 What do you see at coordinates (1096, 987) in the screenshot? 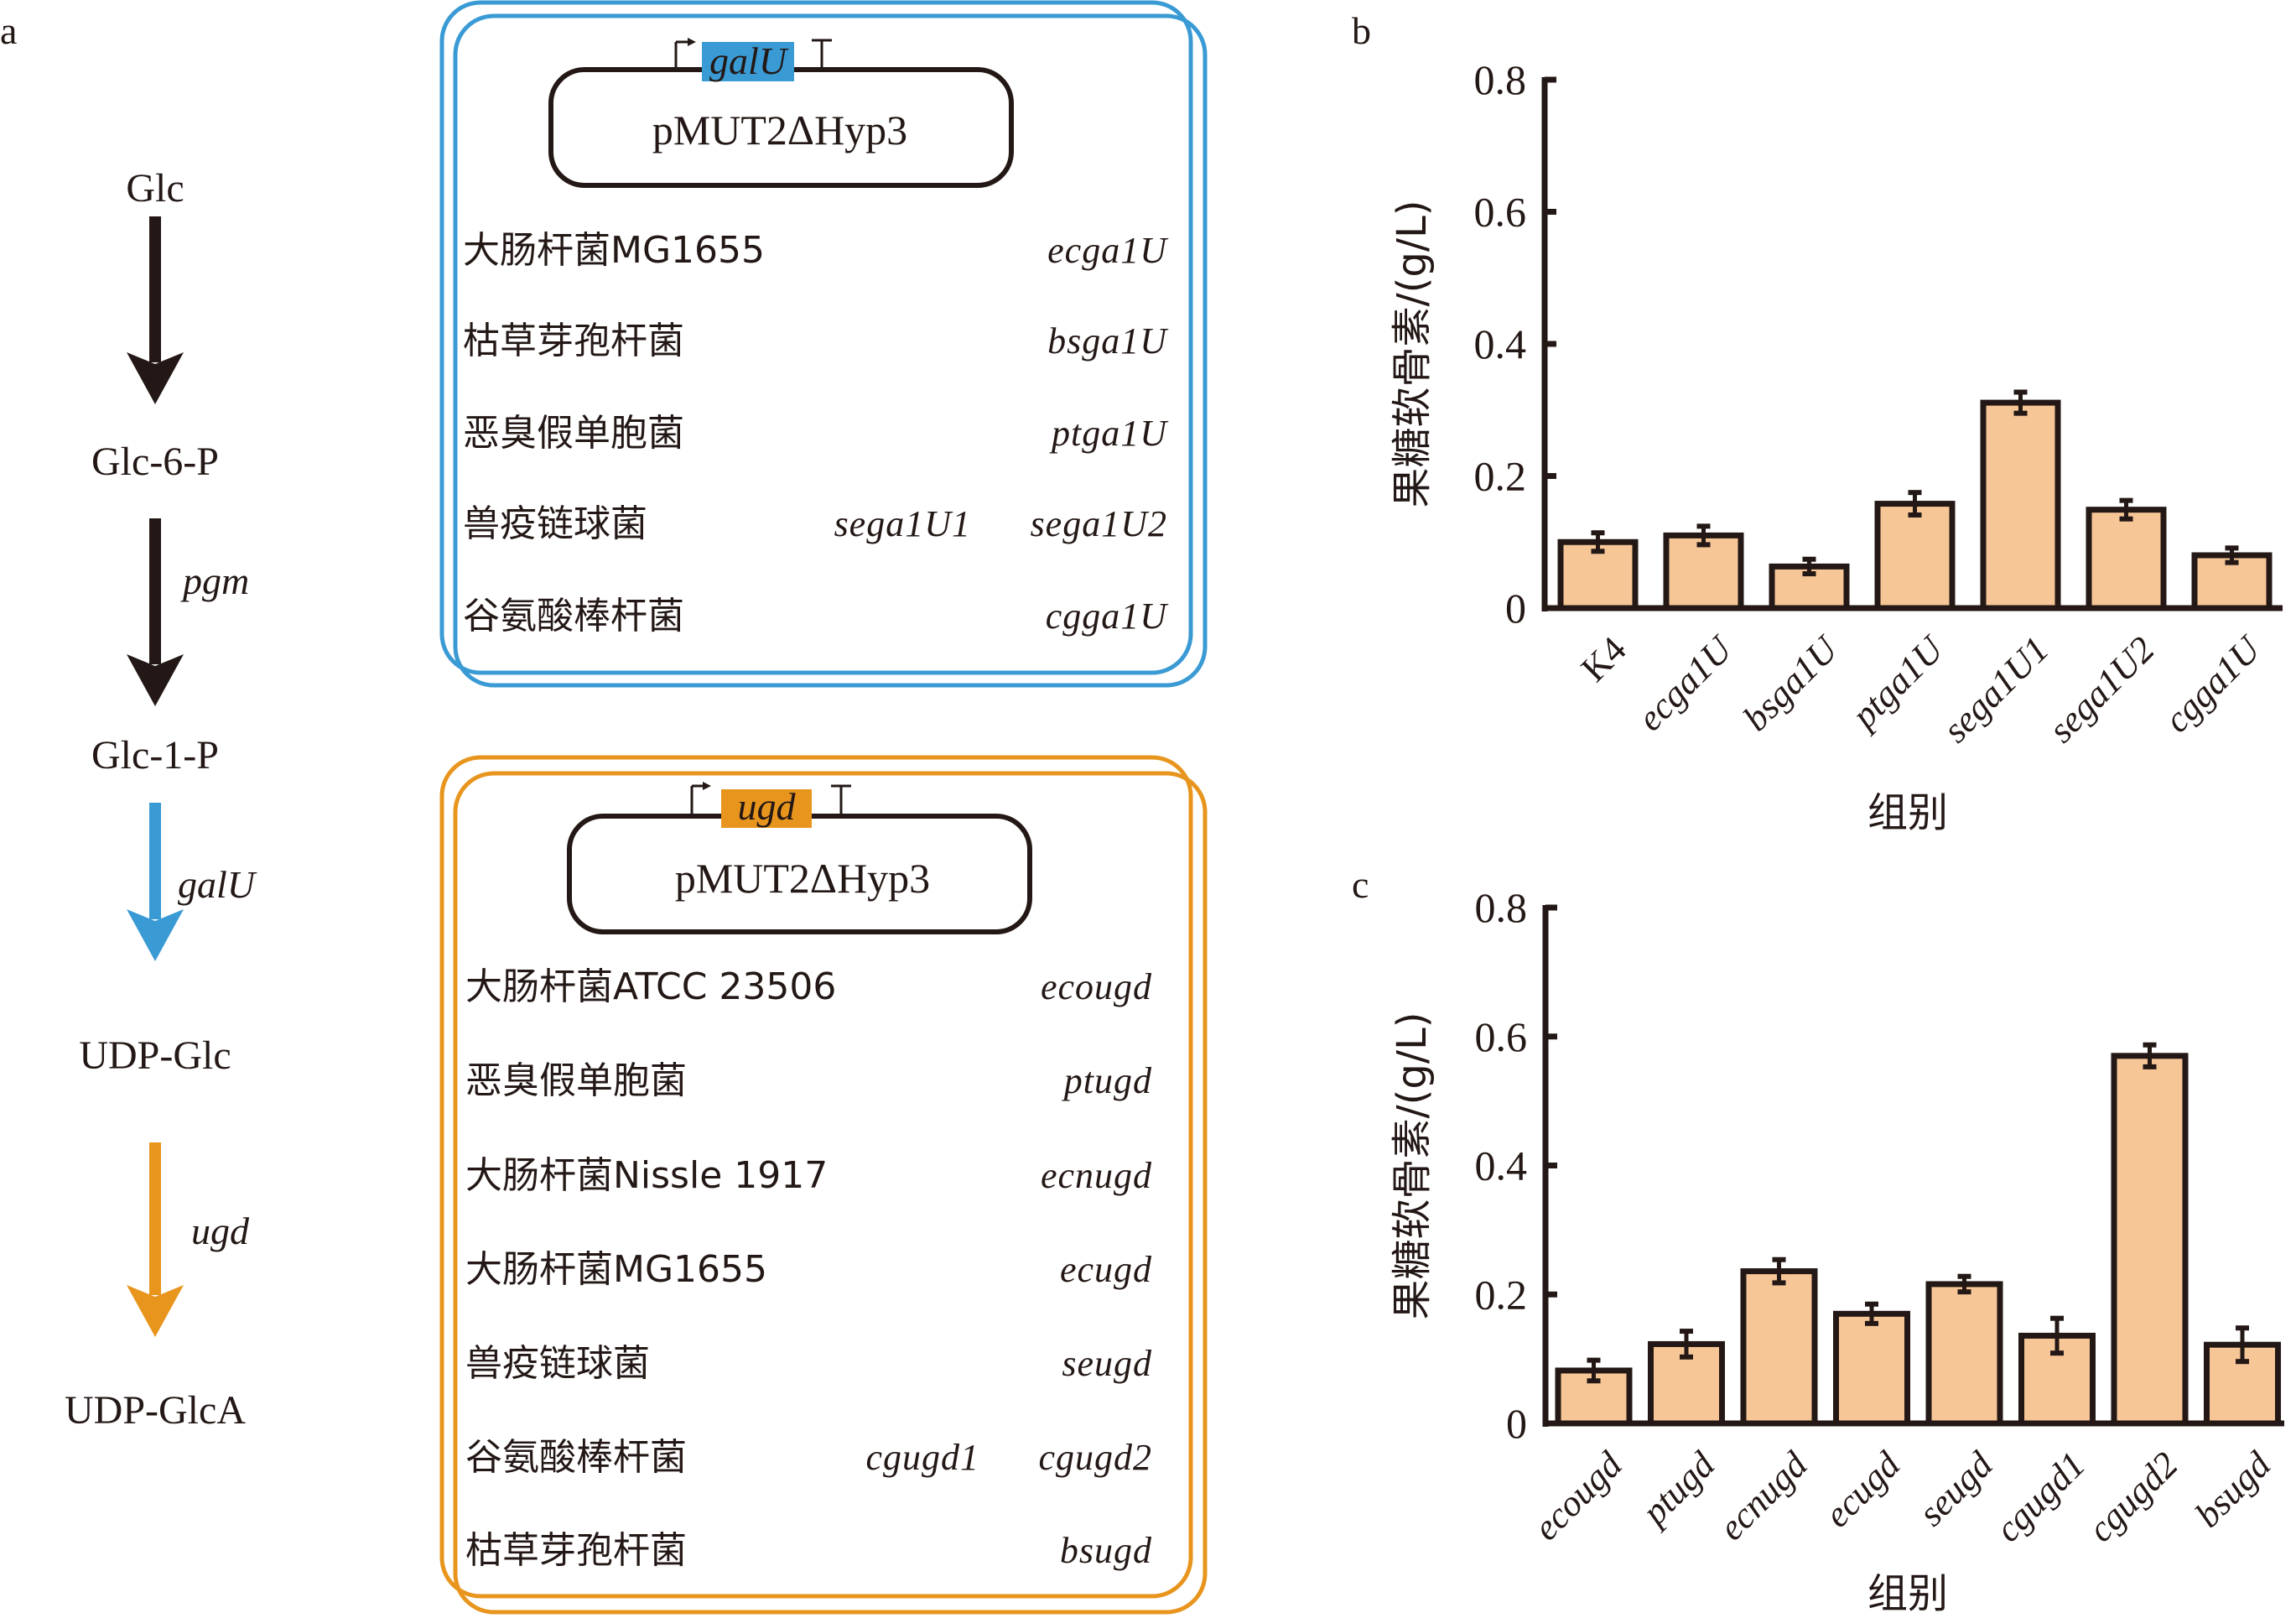
I see `gene-variant: ecougd` at bounding box center [1096, 987].